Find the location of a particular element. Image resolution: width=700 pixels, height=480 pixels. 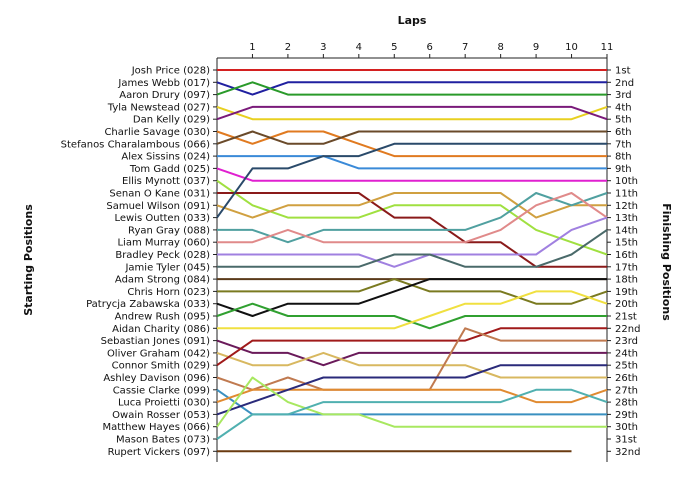

finishing-position-label: 4th is located at coordinates (623, 107).